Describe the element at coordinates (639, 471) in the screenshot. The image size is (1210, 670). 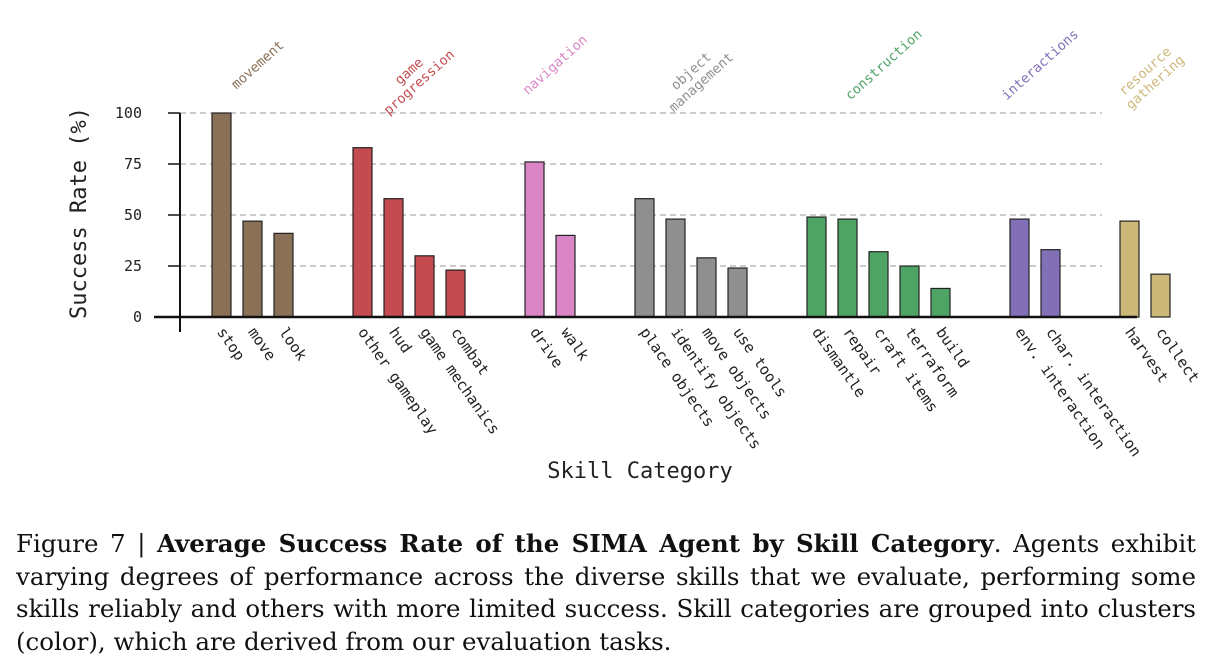
I see `x-axis-label: Skill Category` at that location.